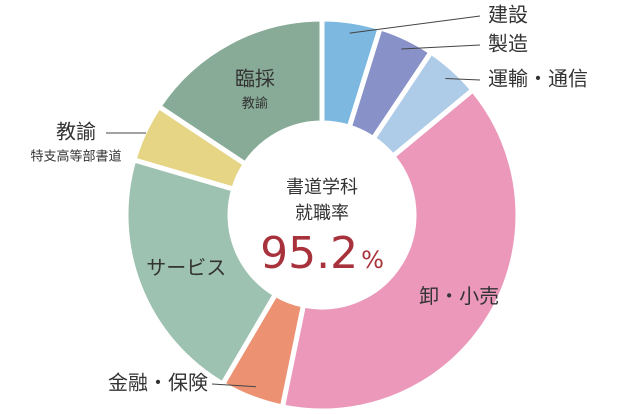 This screenshot has width=640, height=414. What do you see at coordinates (255, 78) in the screenshot?
I see `inner-label-8: 臨採` at bounding box center [255, 78].